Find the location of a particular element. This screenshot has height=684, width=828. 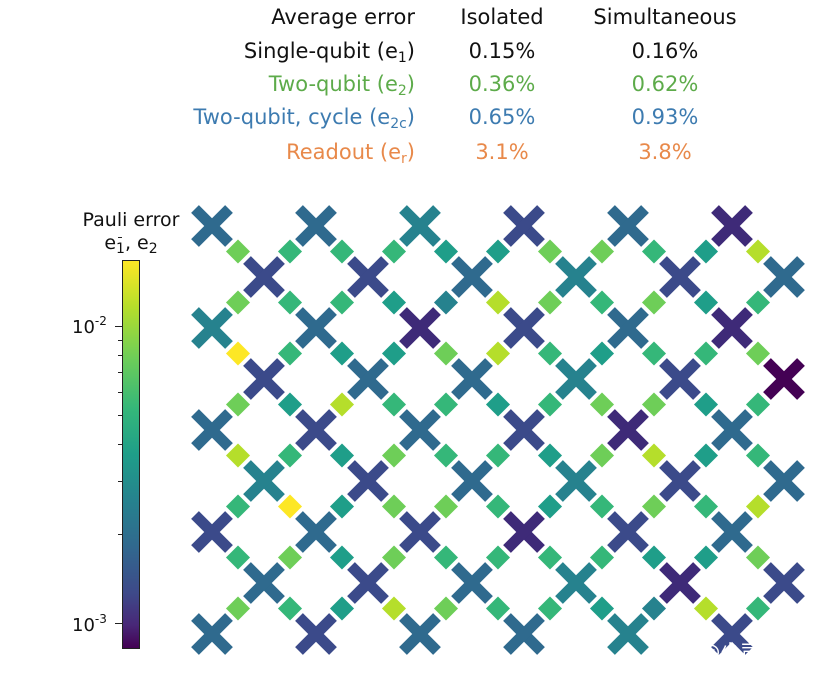

two-qubit-cycle-isolated: 0.65% is located at coordinates (502, 117).